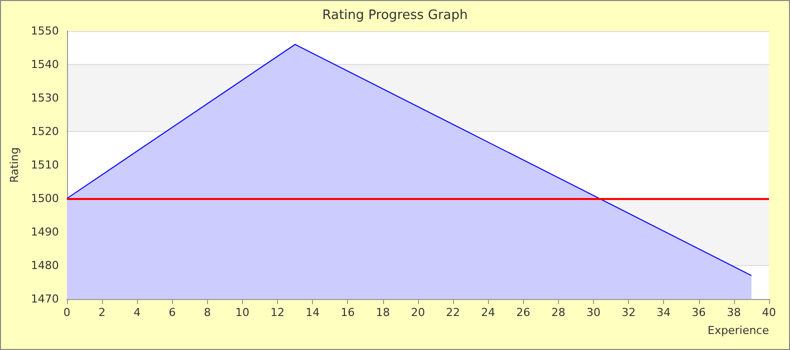 This screenshot has height=350, width=790. What do you see at coordinates (593, 312) in the screenshot?
I see `x-tick-label: 30` at bounding box center [593, 312].